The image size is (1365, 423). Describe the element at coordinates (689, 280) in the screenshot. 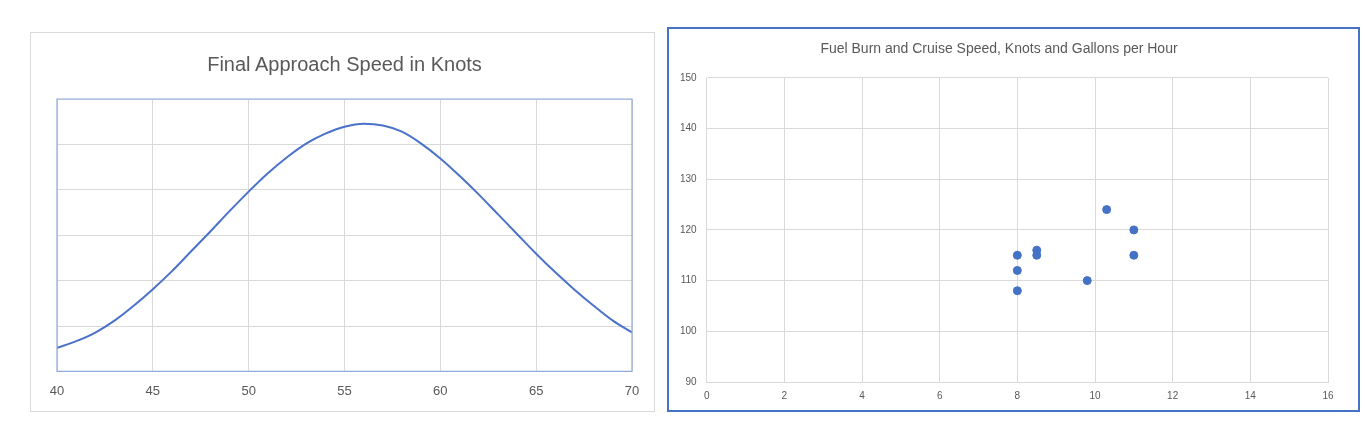

I see `y-tick-label: 110` at that location.